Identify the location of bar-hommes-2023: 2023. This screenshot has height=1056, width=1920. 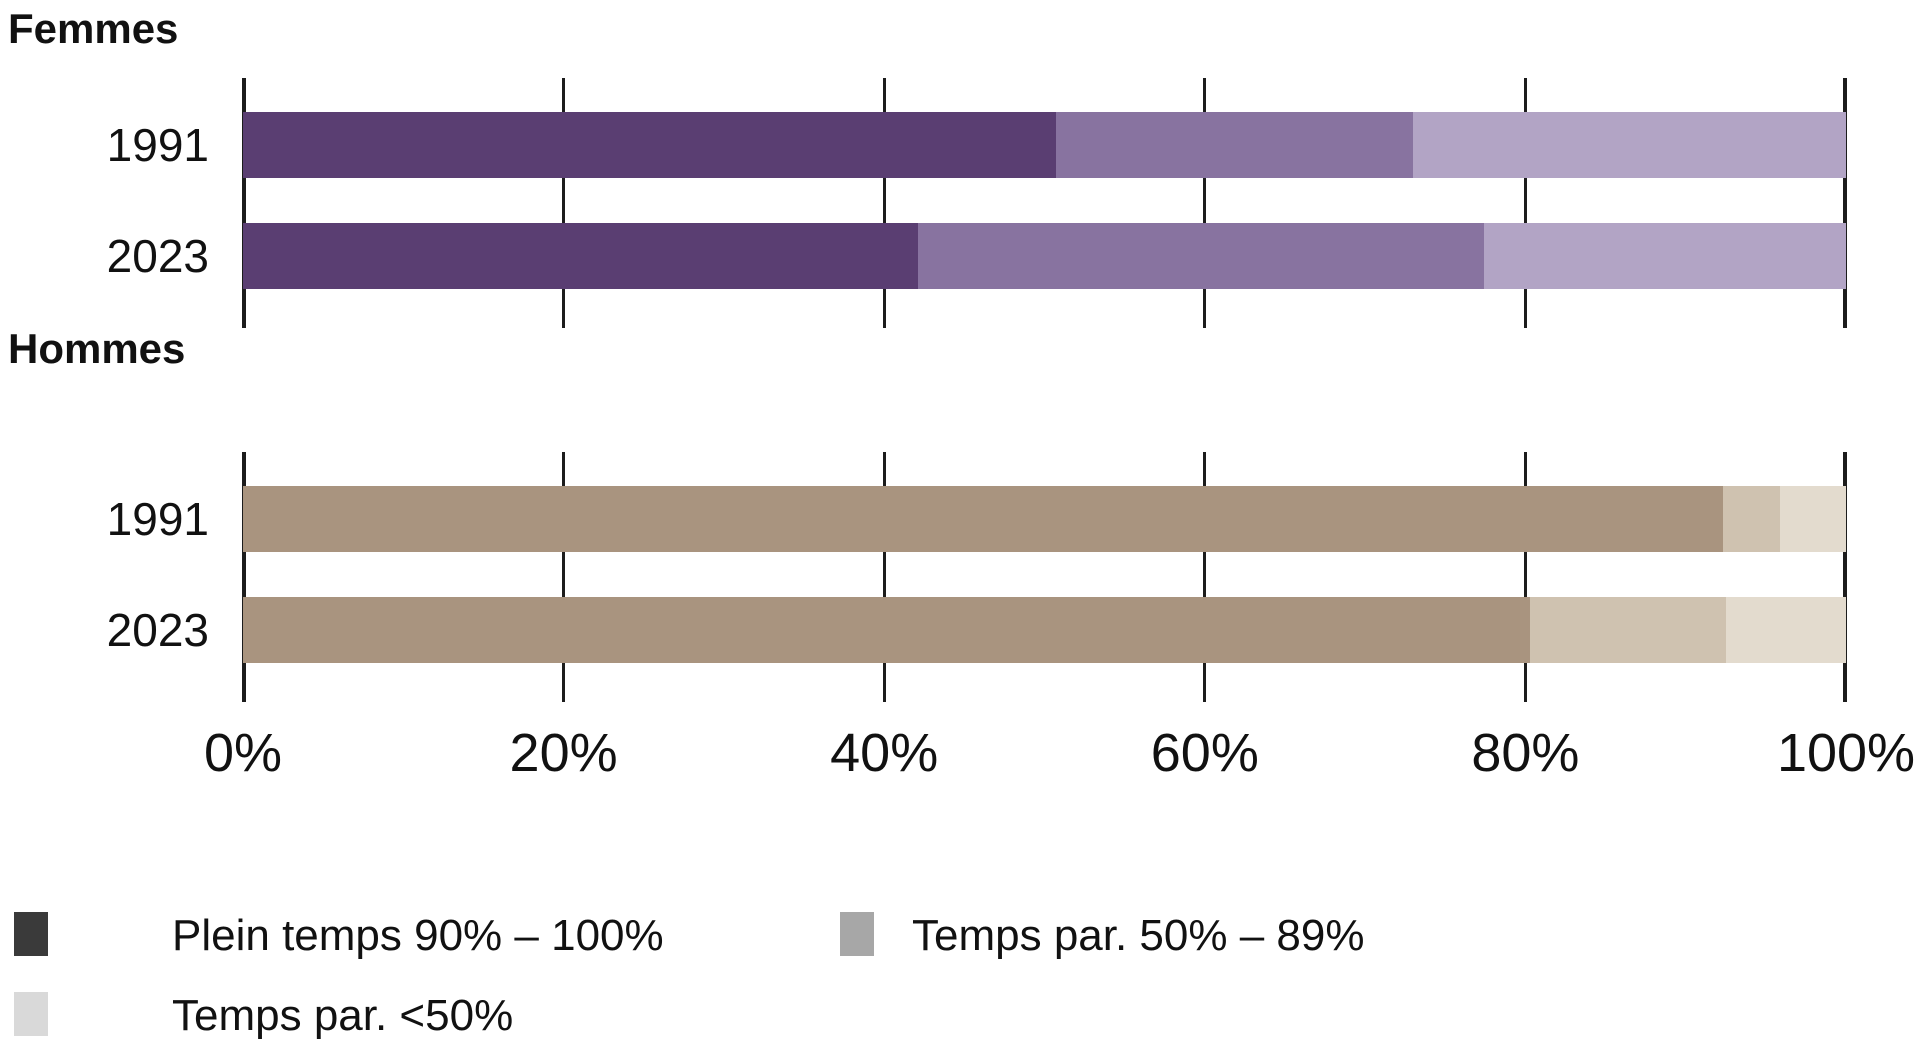
(976, 630).